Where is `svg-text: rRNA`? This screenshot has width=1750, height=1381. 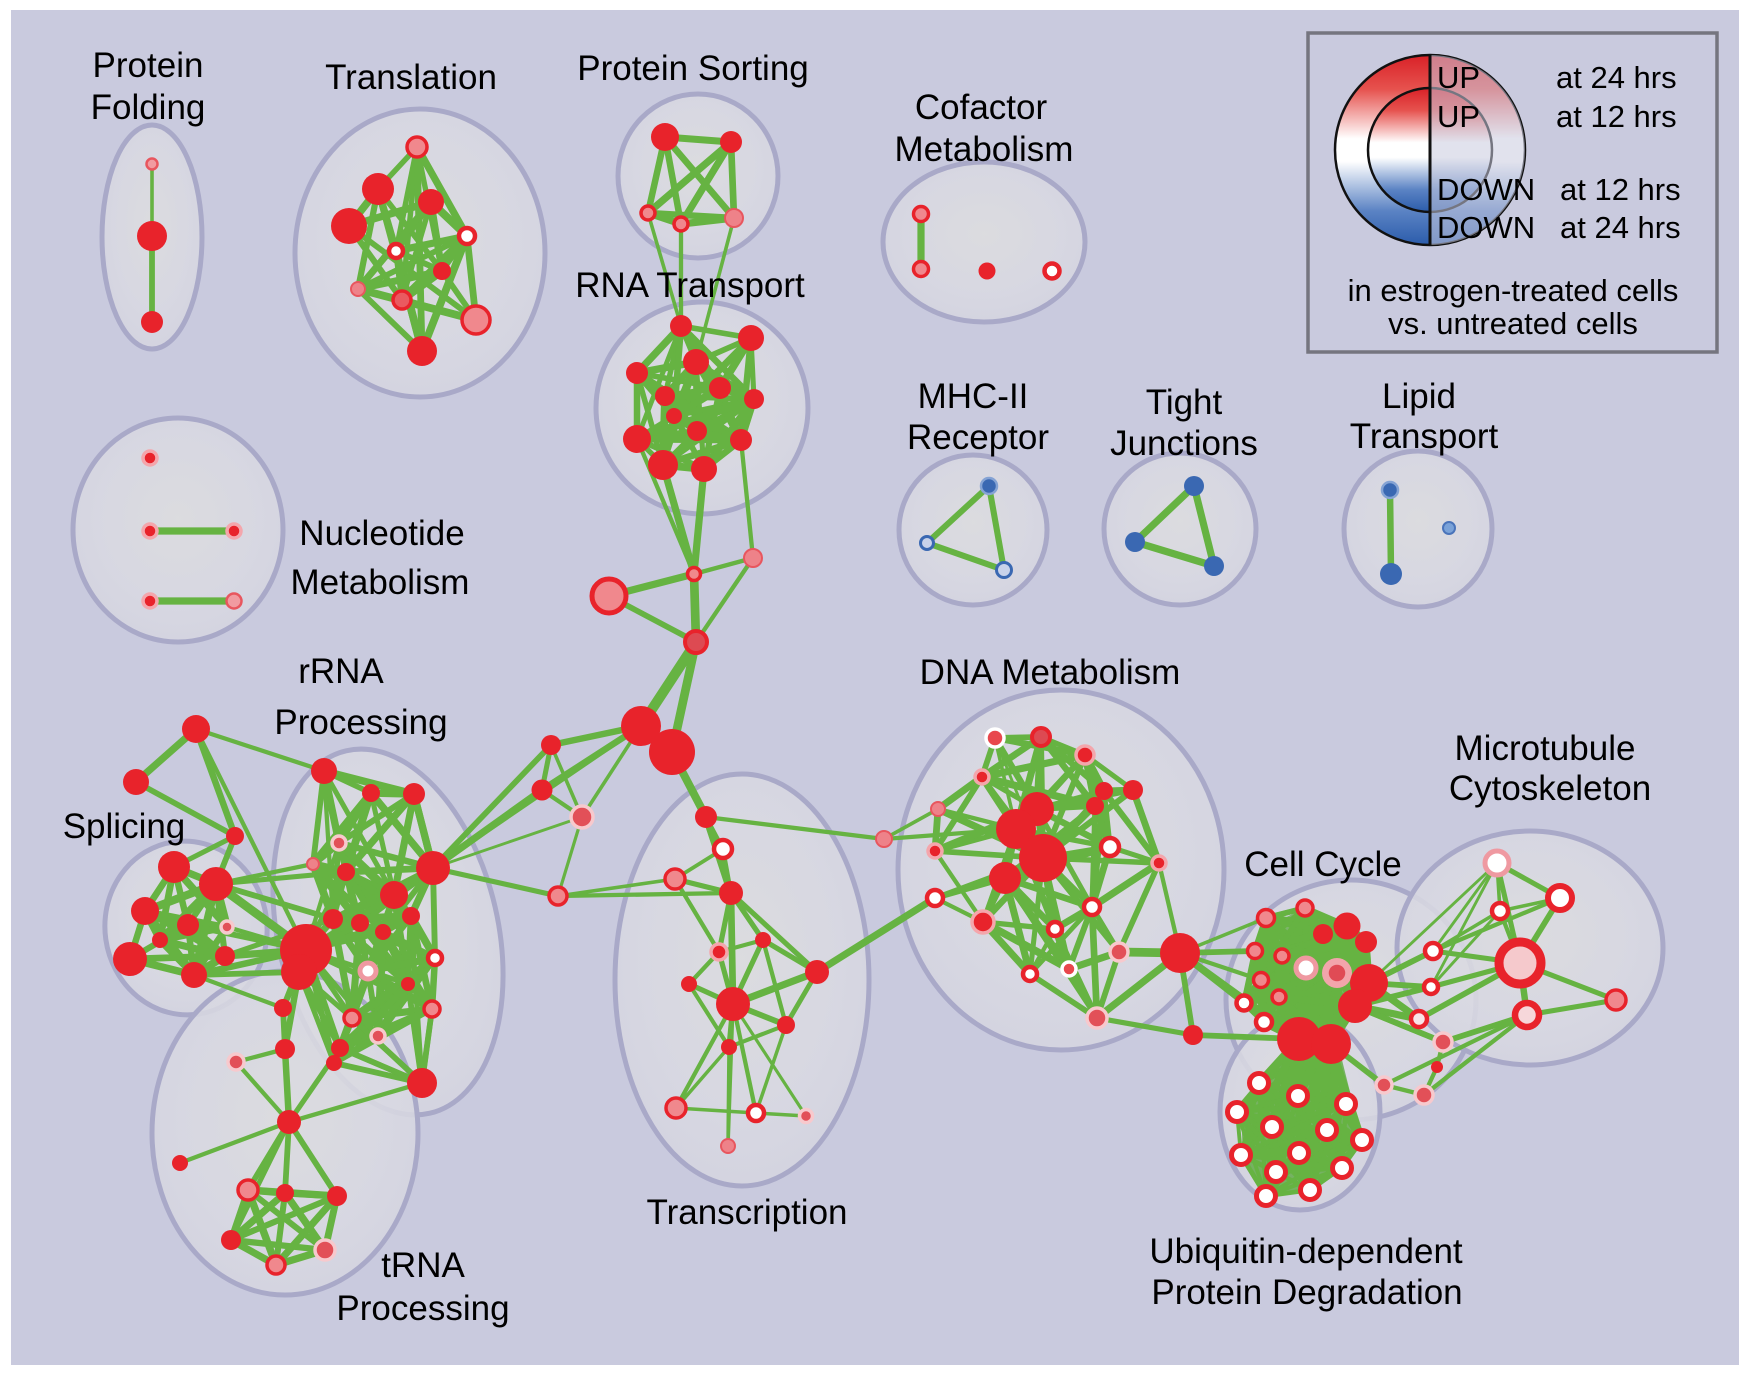
svg-text: rRNA is located at coordinates (341, 671).